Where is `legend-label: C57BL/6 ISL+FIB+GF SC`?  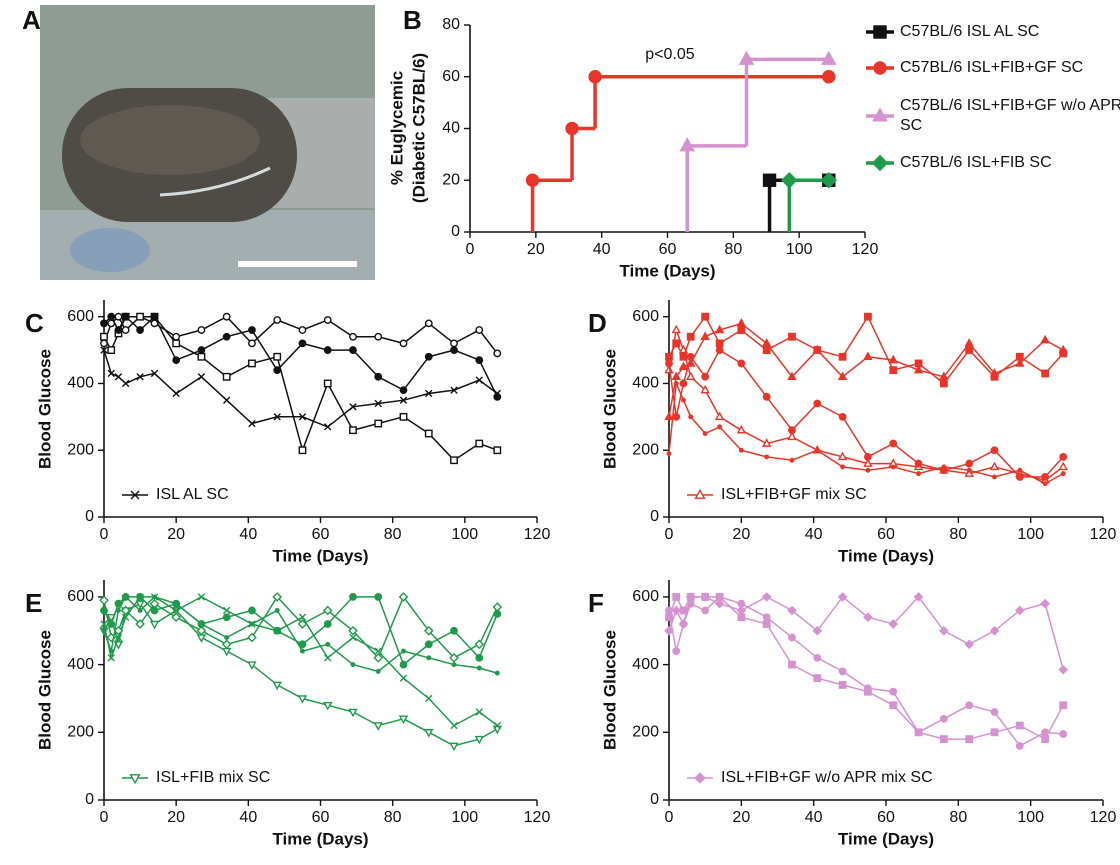
legend-label: C57BL/6 ISL+FIB+GF SC is located at coordinates (992, 67).